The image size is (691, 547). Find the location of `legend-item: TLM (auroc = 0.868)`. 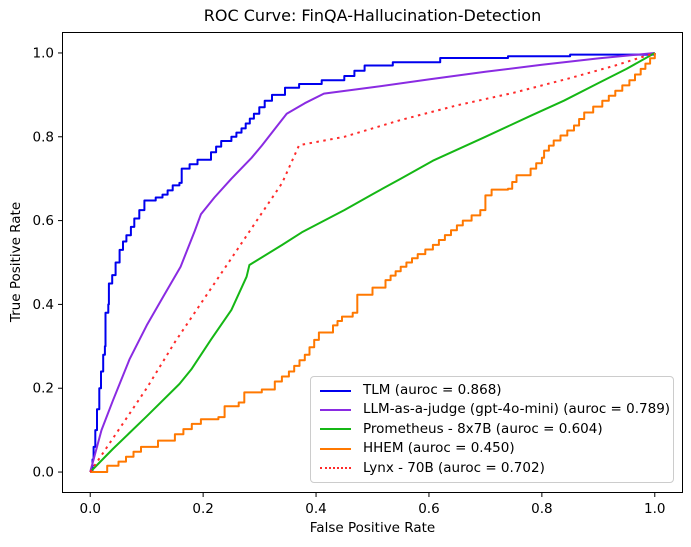

legend-item: TLM (auroc = 0.868) is located at coordinates (496, 390).